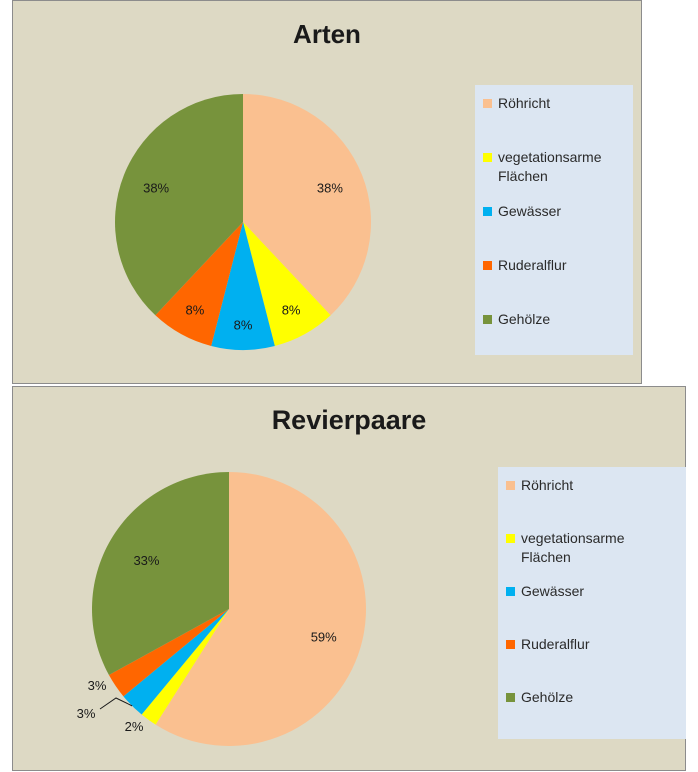 This screenshot has height=772, width=698. Describe the element at coordinates (156, 188) in the screenshot. I see `data-label-gehoelze: 38%` at that location.